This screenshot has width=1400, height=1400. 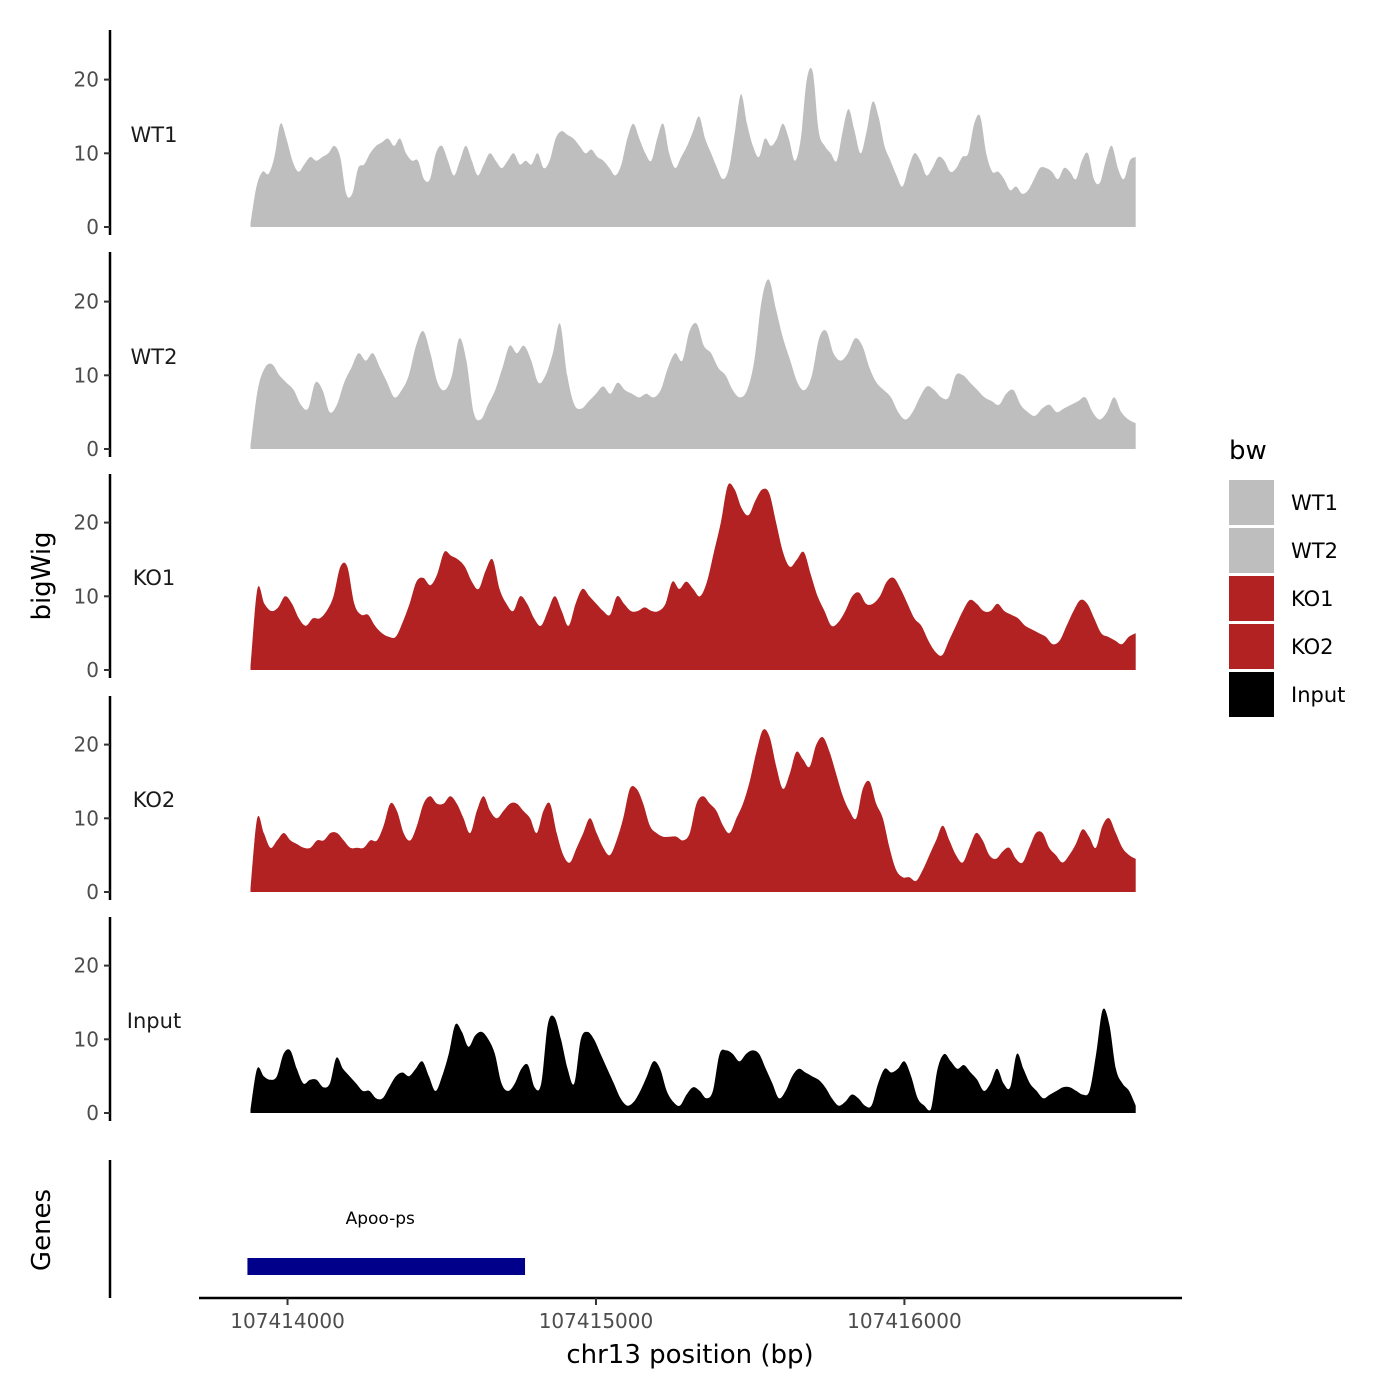 What do you see at coordinates (693, 810) in the screenshot?
I see `signal-area-ko2` at bounding box center [693, 810].